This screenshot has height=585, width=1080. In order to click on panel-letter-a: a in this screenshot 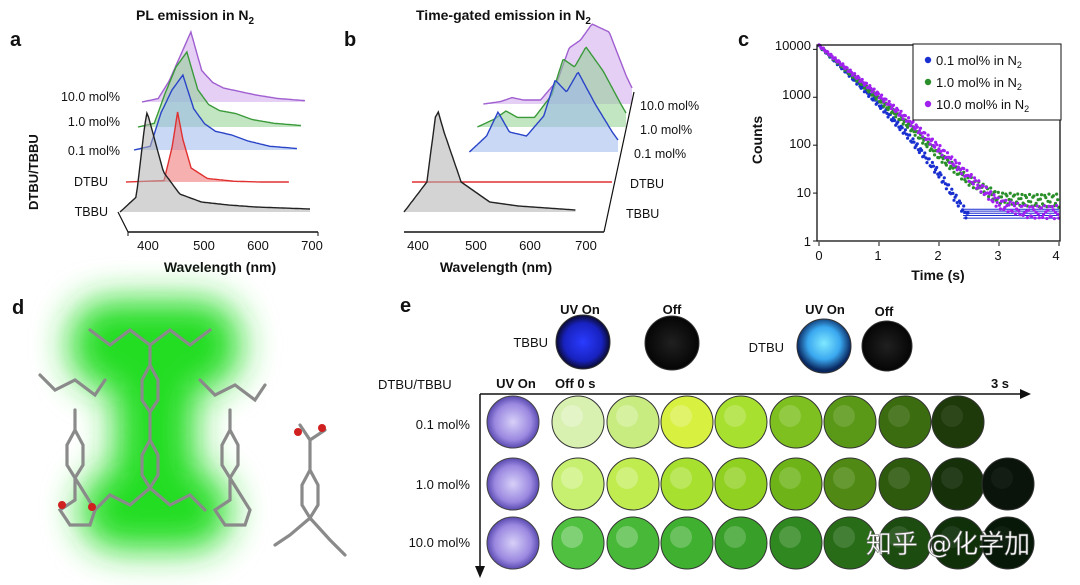, I will do `click(16, 40)`.